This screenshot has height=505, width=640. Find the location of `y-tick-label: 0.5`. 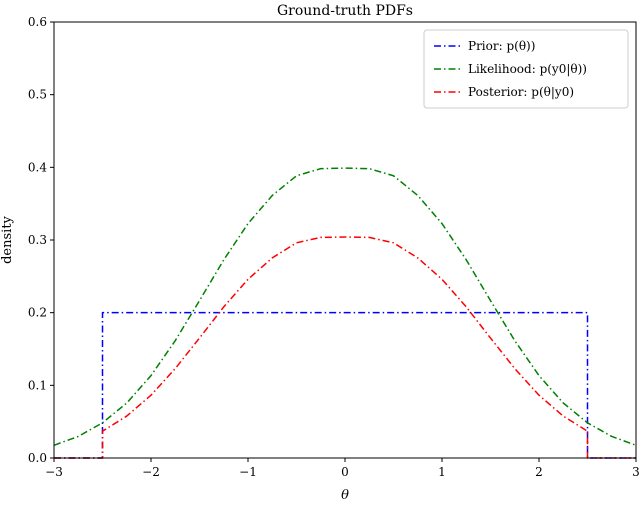

y-tick-label: 0.5 is located at coordinates (37, 95).